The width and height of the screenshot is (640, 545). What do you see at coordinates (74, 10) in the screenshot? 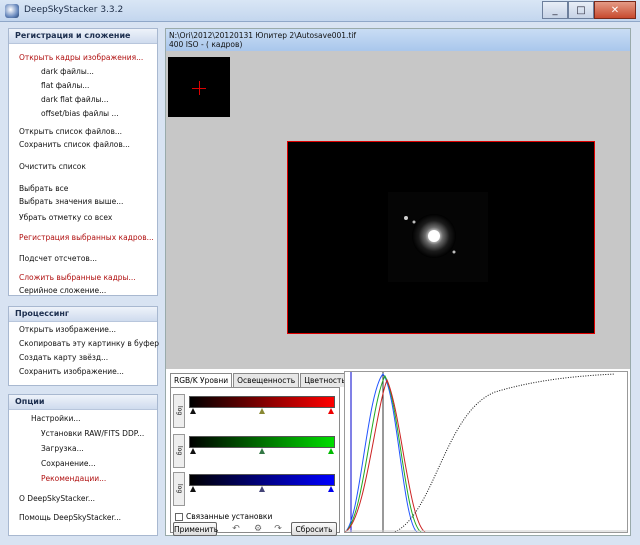
I see `window-title: DeepSkyStacker 3.3.2` at bounding box center [74, 10].